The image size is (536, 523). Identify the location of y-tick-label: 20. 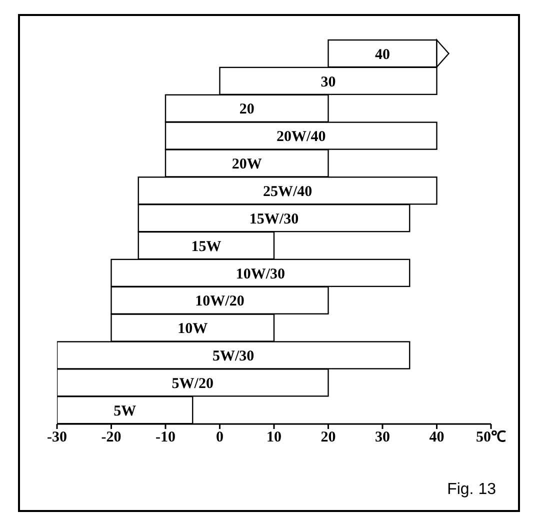
(246, 110).